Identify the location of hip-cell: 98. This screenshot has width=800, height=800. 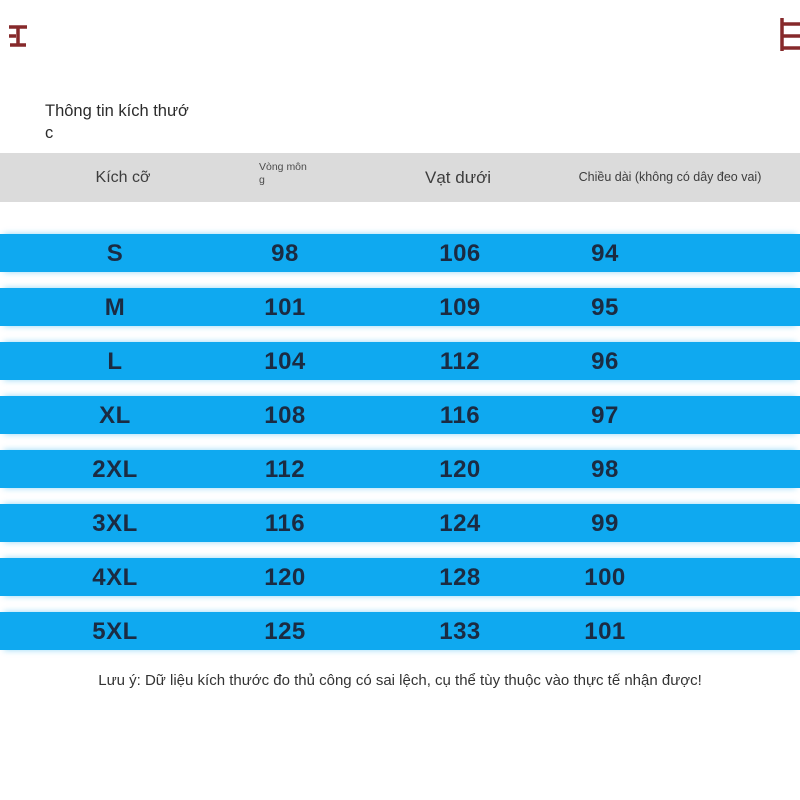
(285, 253).